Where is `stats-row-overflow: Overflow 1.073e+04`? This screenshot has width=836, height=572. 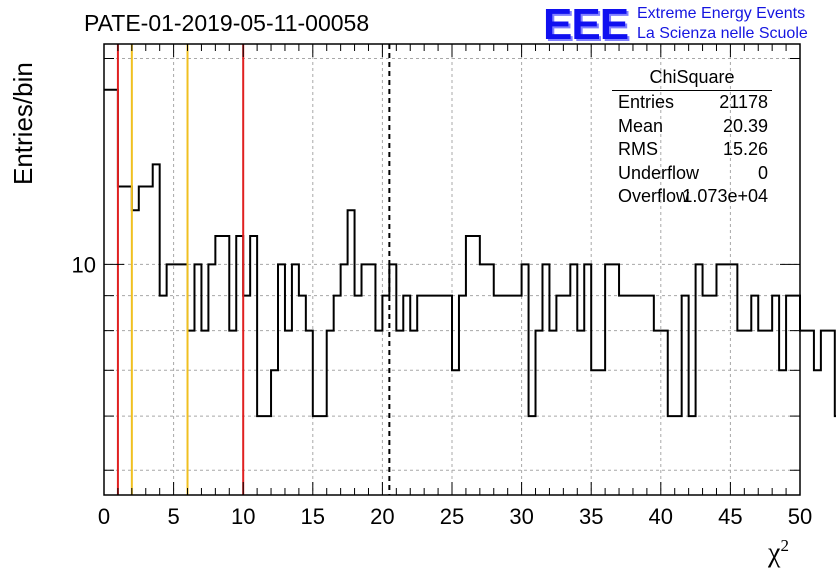 stats-row-overflow: Overflow 1.073e+04 is located at coordinates (692, 197).